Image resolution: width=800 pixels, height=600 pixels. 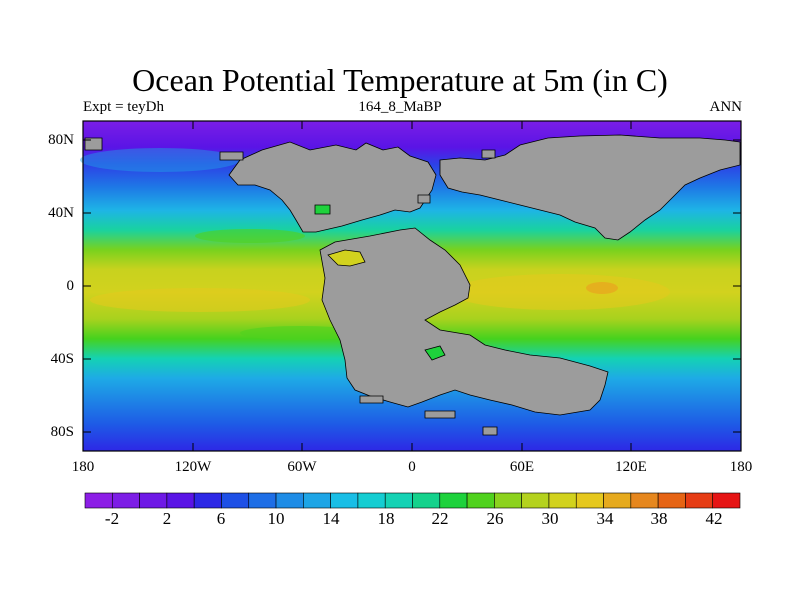 I want to click on colorbar, so click(x=412, y=500).